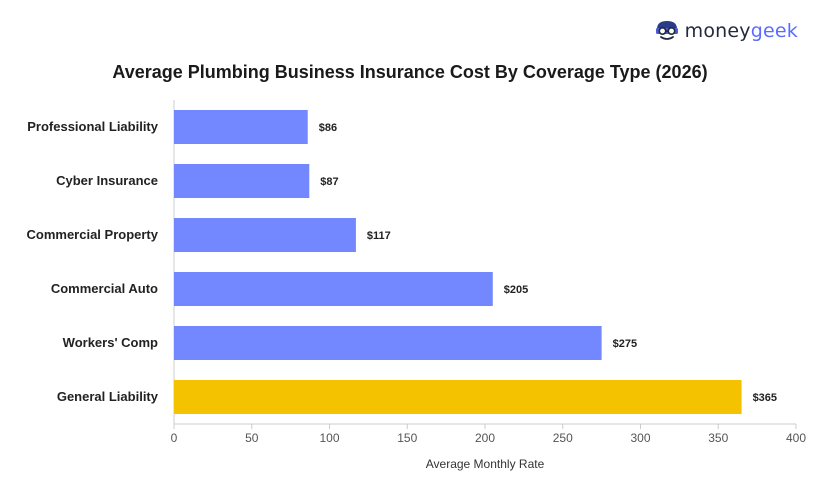 This screenshot has height=500, width=820. What do you see at coordinates (563, 438) in the screenshot?
I see `x-tick-label: 250` at bounding box center [563, 438].